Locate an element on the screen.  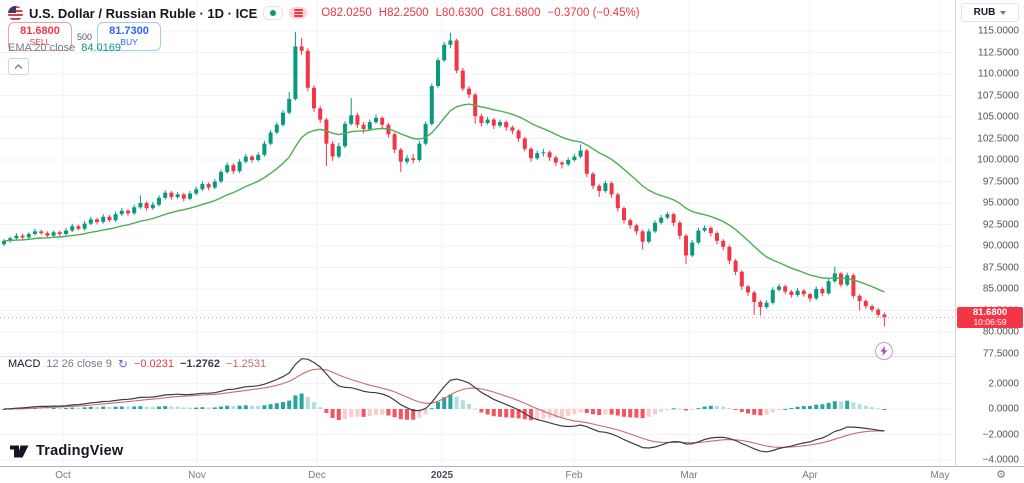
collapse-pane-button is located at coordinates (18, 66).